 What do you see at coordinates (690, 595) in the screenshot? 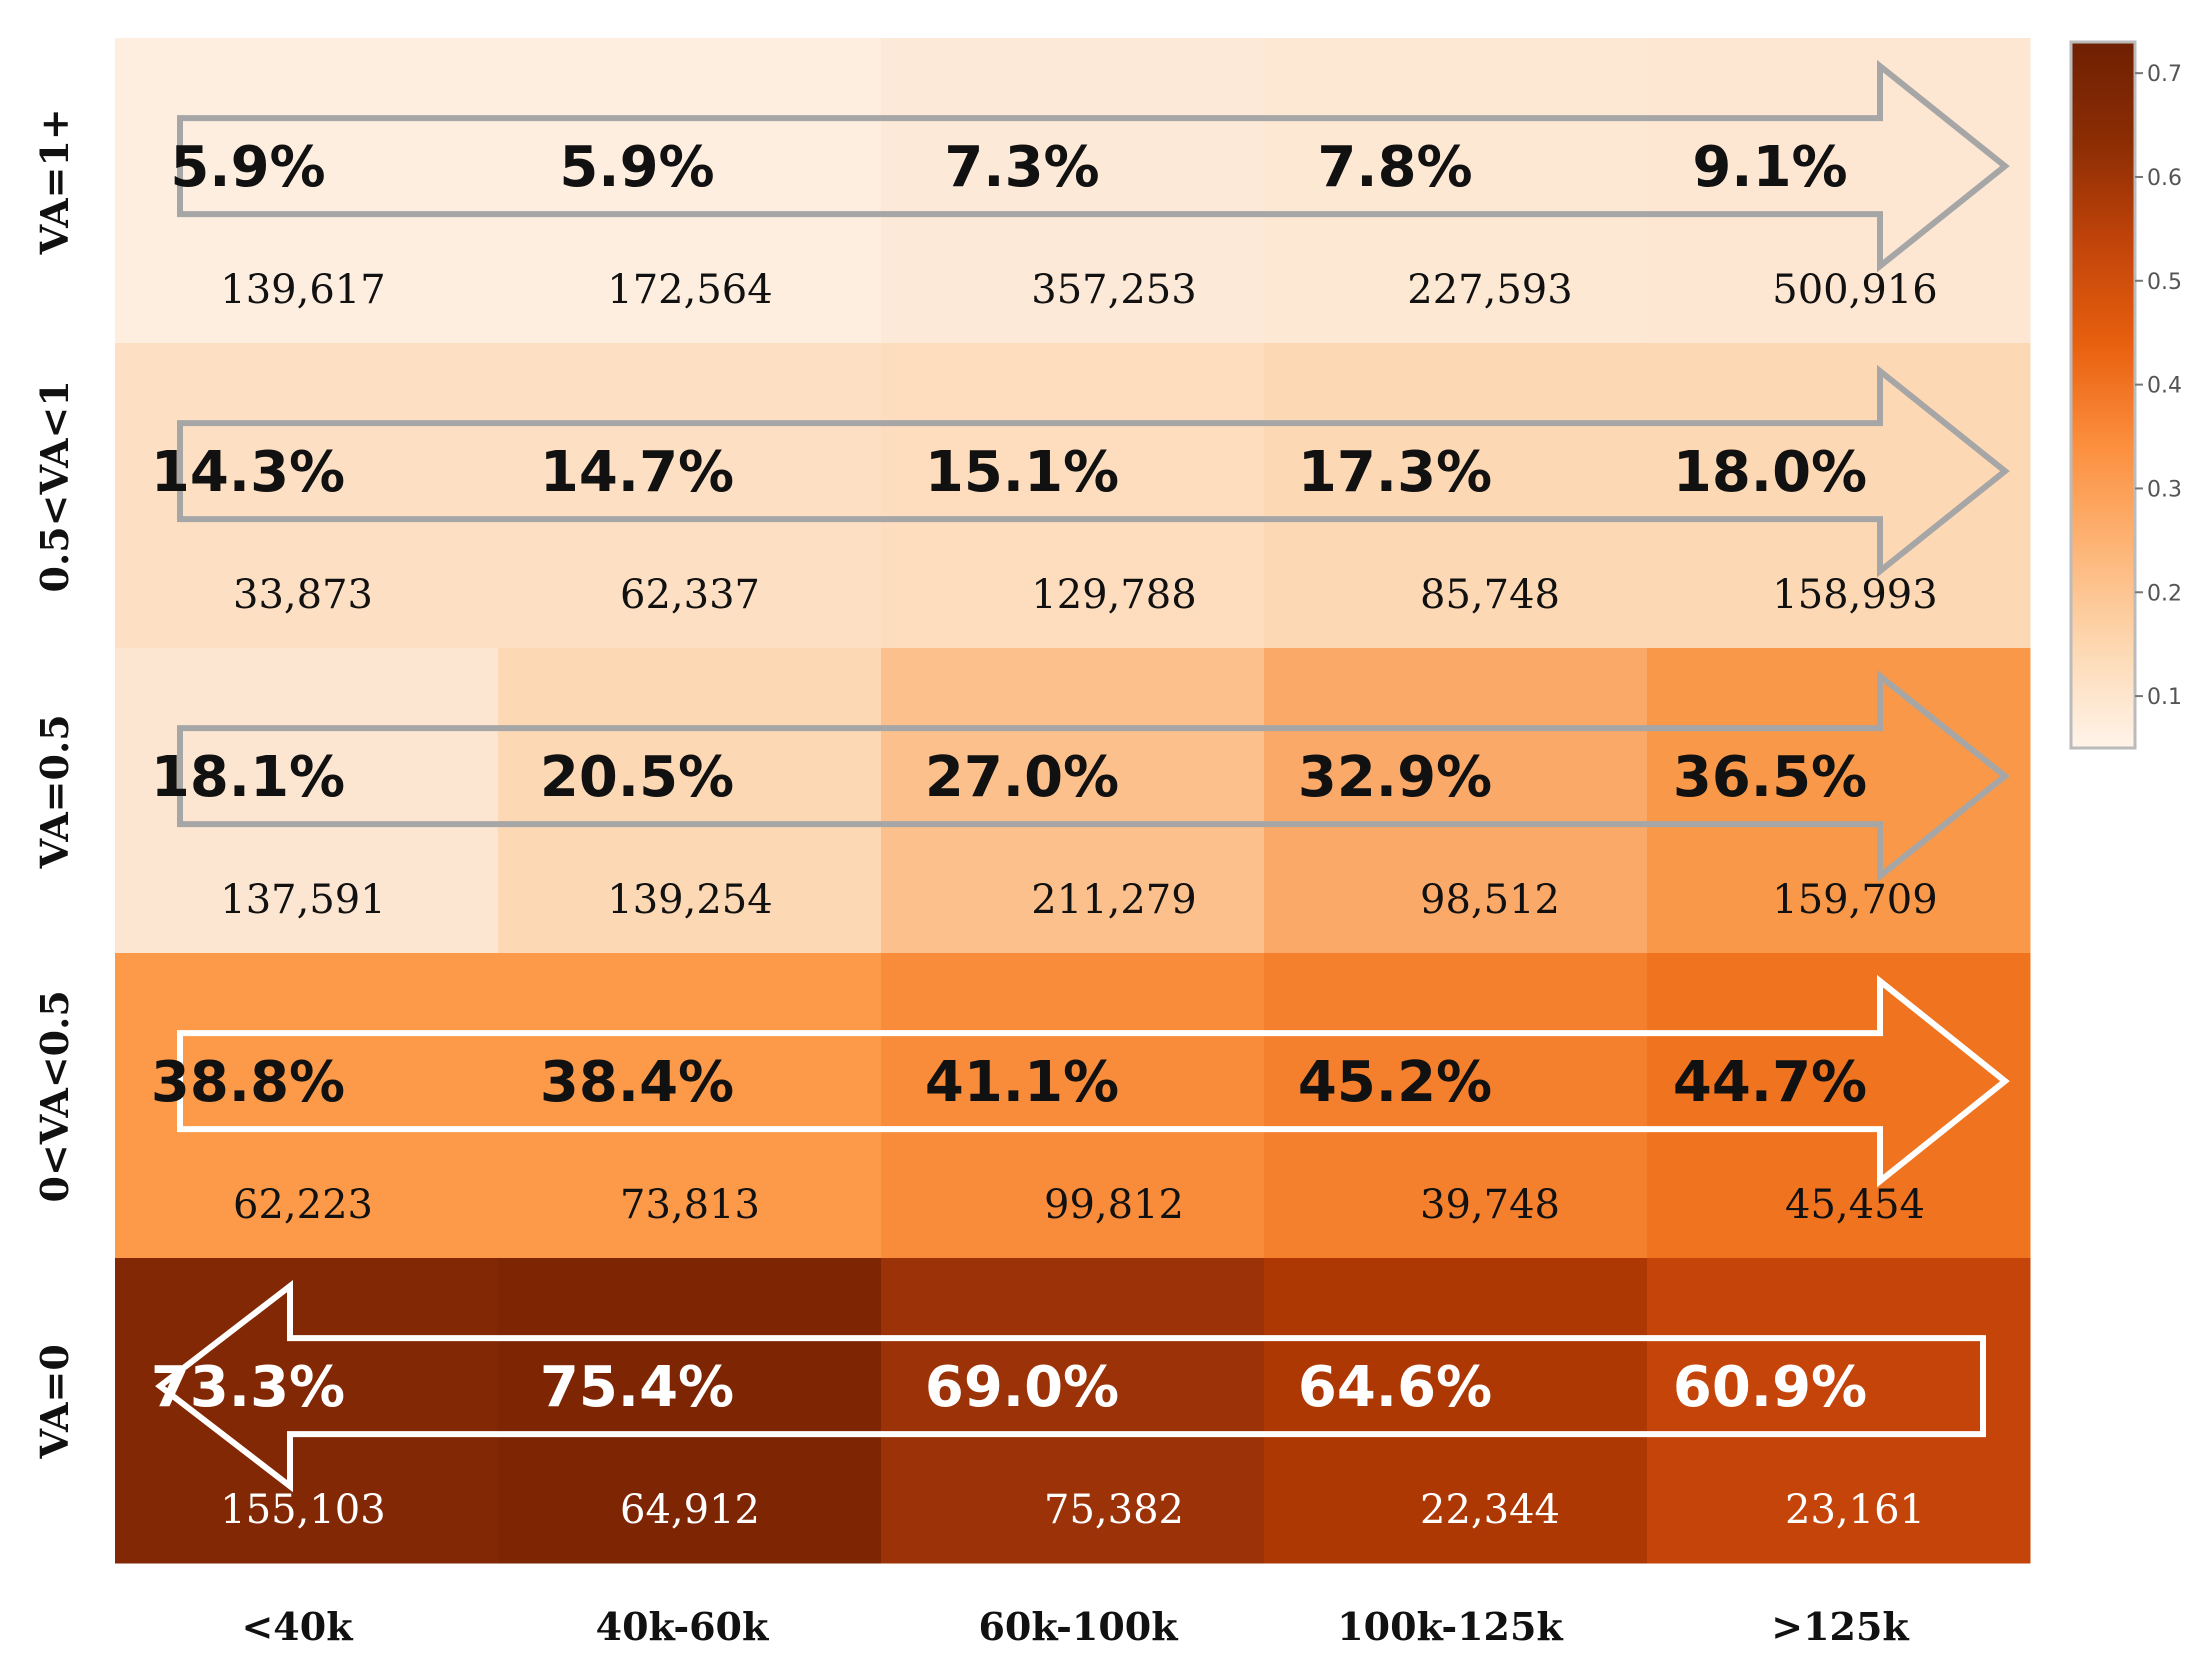
I see `cell-count-label: 62,337` at bounding box center [690, 595].